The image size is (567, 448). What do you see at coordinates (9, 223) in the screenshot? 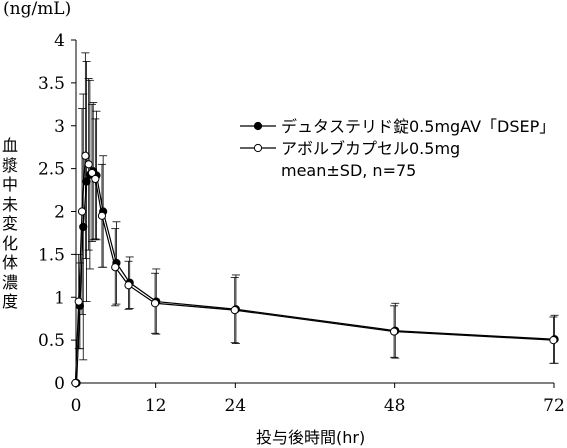
I see `y-axis-title: 血漿中未変化体濃度` at bounding box center [9, 223].